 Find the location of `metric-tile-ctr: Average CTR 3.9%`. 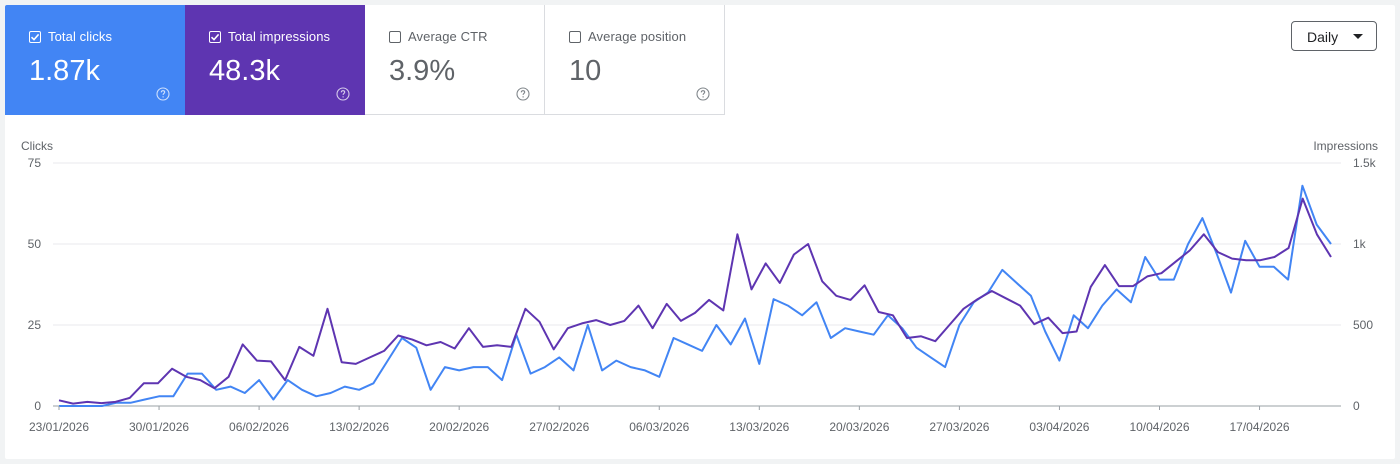

metric-tile-ctr: Average CTR 3.9% is located at coordinates (455, 60).